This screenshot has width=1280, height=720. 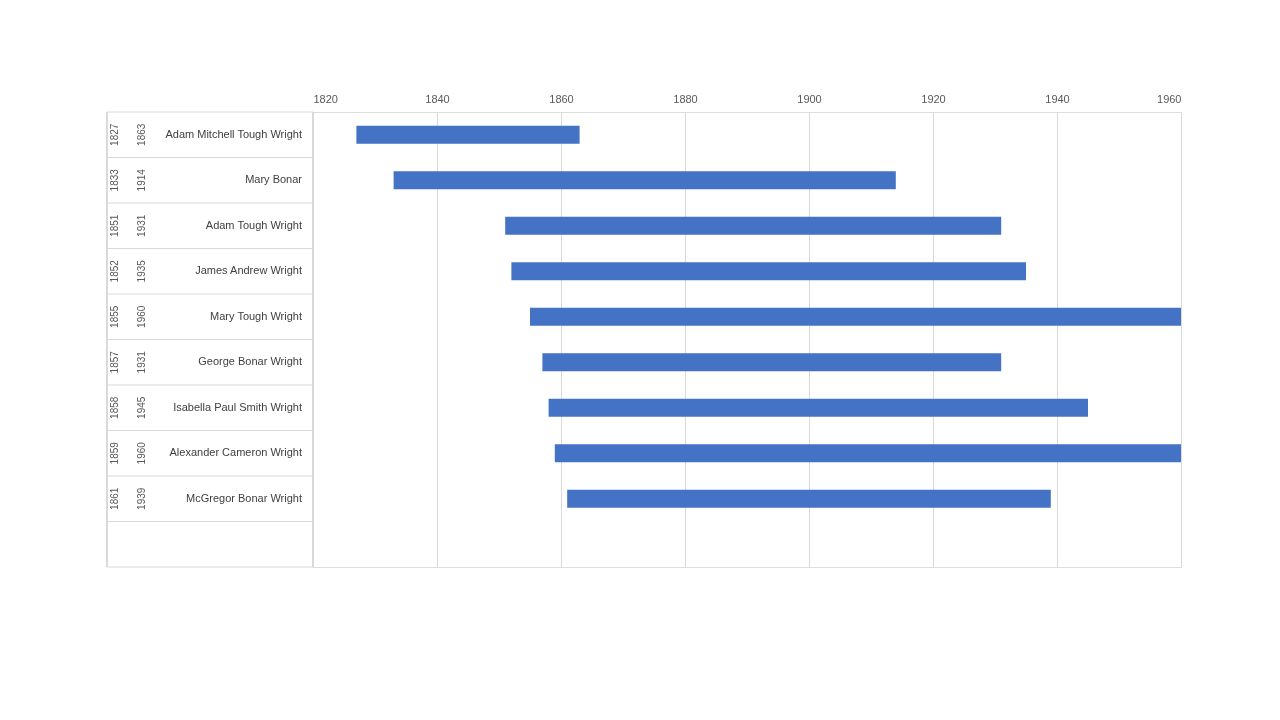 What do you see at coordinates (437, 98) in the screenshot?
I see `x-tick-label: 1840` at bounding box center [437, 98].